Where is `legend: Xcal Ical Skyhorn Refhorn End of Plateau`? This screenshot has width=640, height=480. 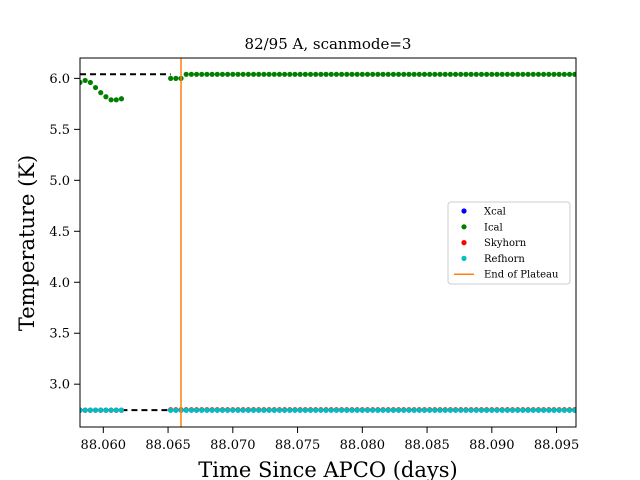
legend: Xcal Ical Skyhorn Refhorn End of Plateau is located at coordinates (509, 243).